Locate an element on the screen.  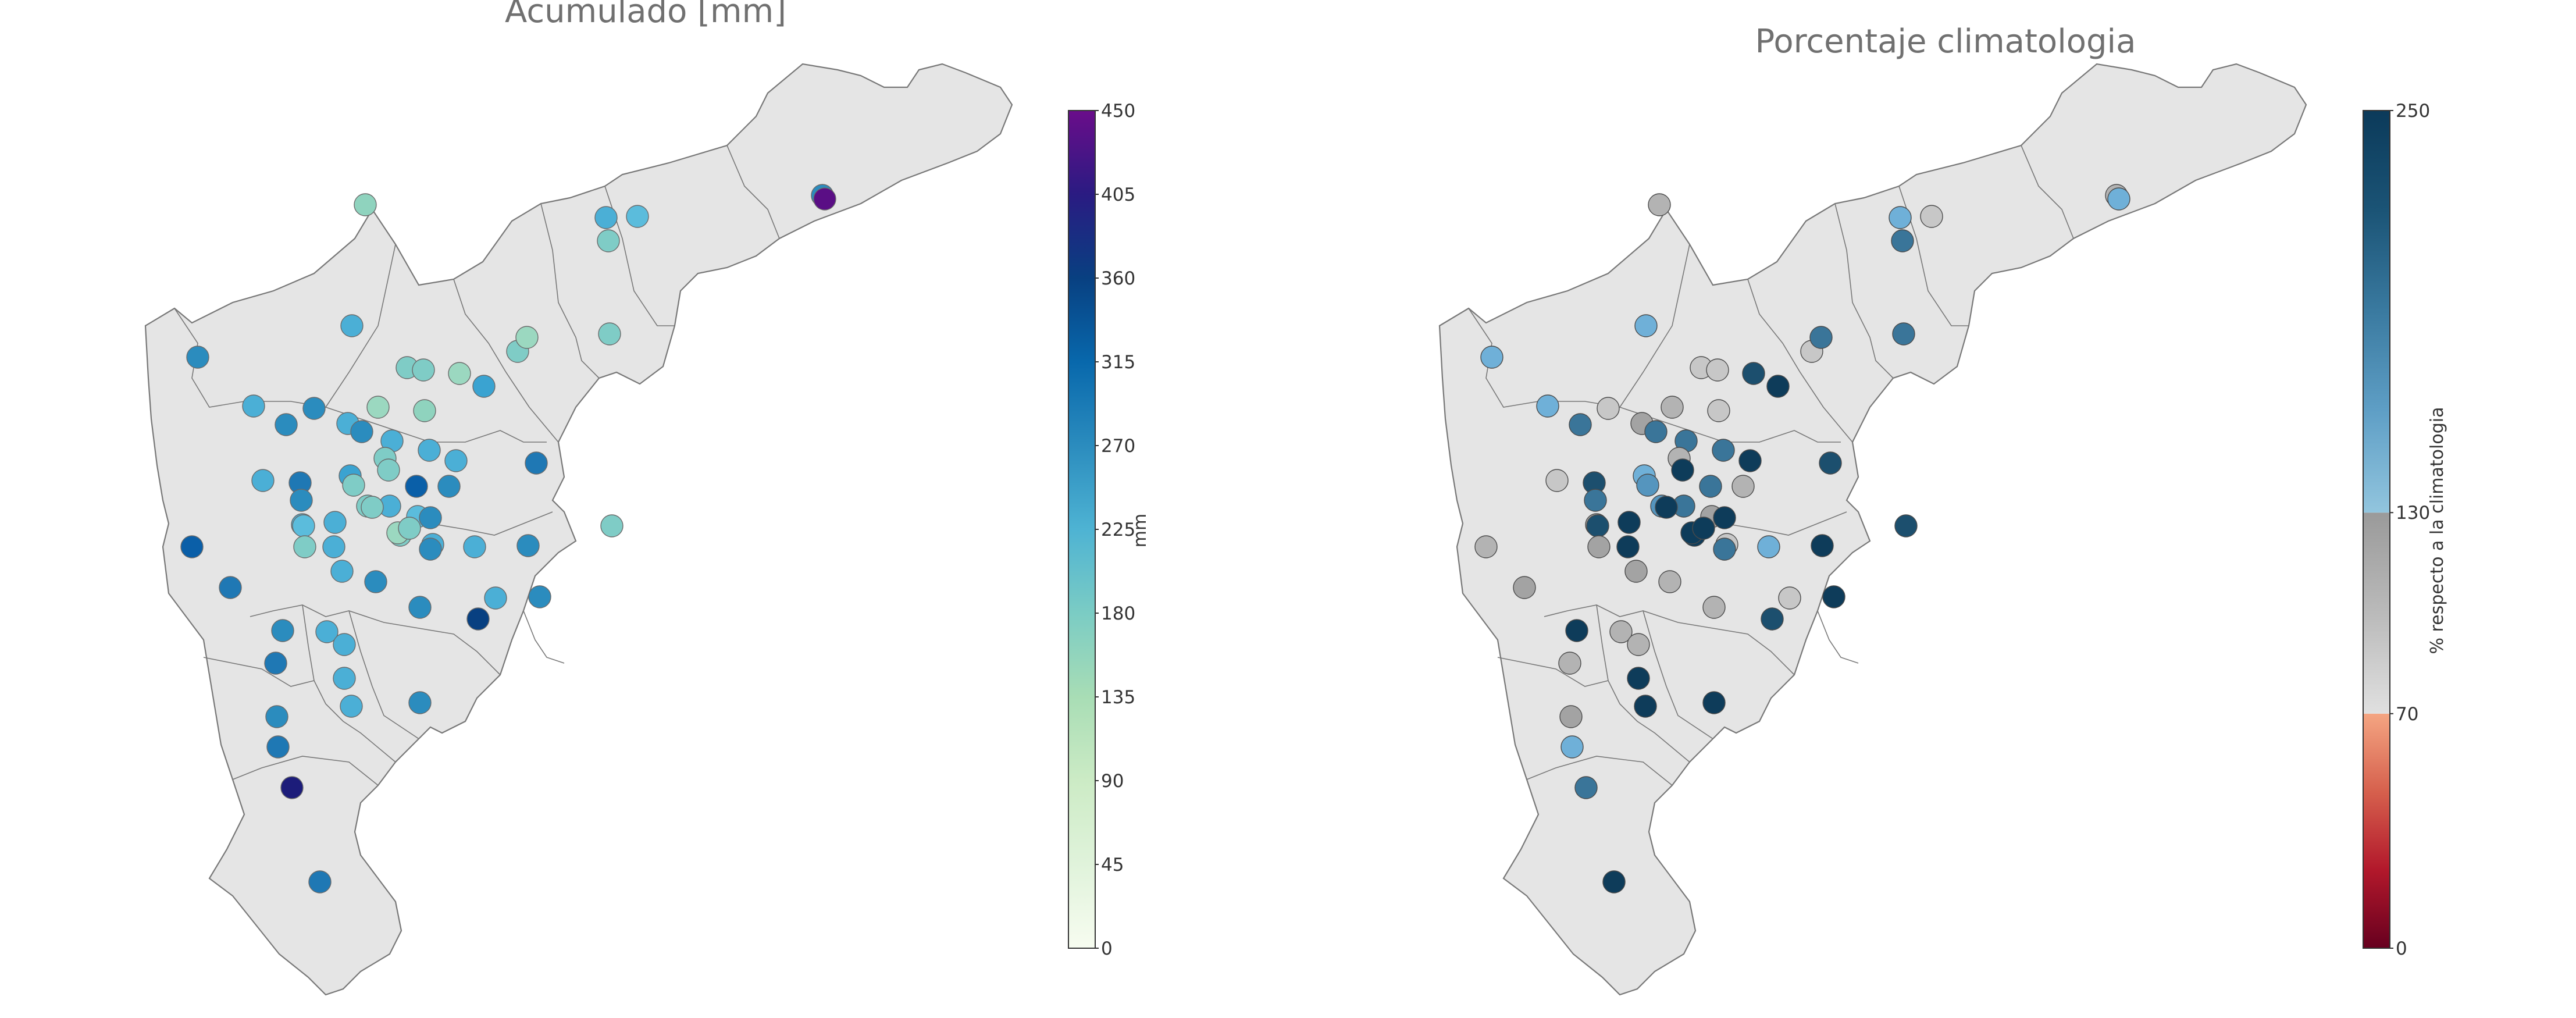
colorbar-tick-label: 70 is located at coordinates (2407, 714).